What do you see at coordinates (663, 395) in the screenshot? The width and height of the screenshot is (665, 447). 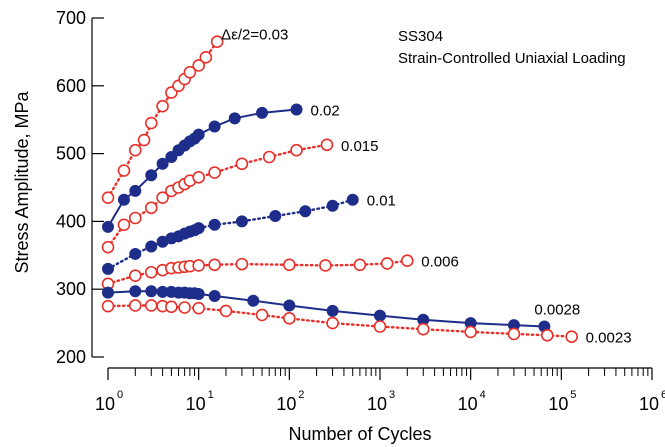 I see `x-tick-exponent: 6` at bounding box center [663, 395].